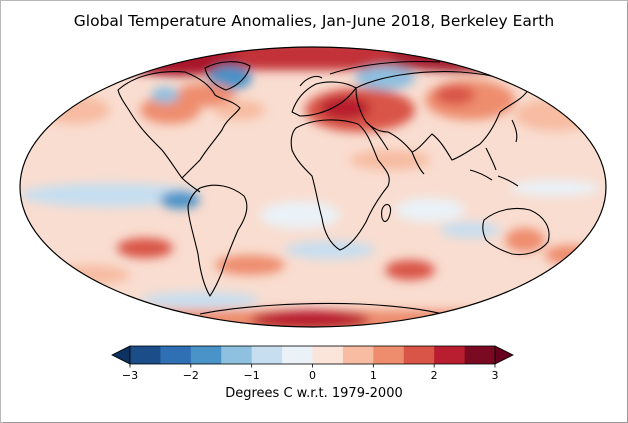 This screenshot has height=423, width=628. What do you see at coordinates (227, 76) in the screenshot?
I see `greenland-coast` at bounding box center [227, 76].